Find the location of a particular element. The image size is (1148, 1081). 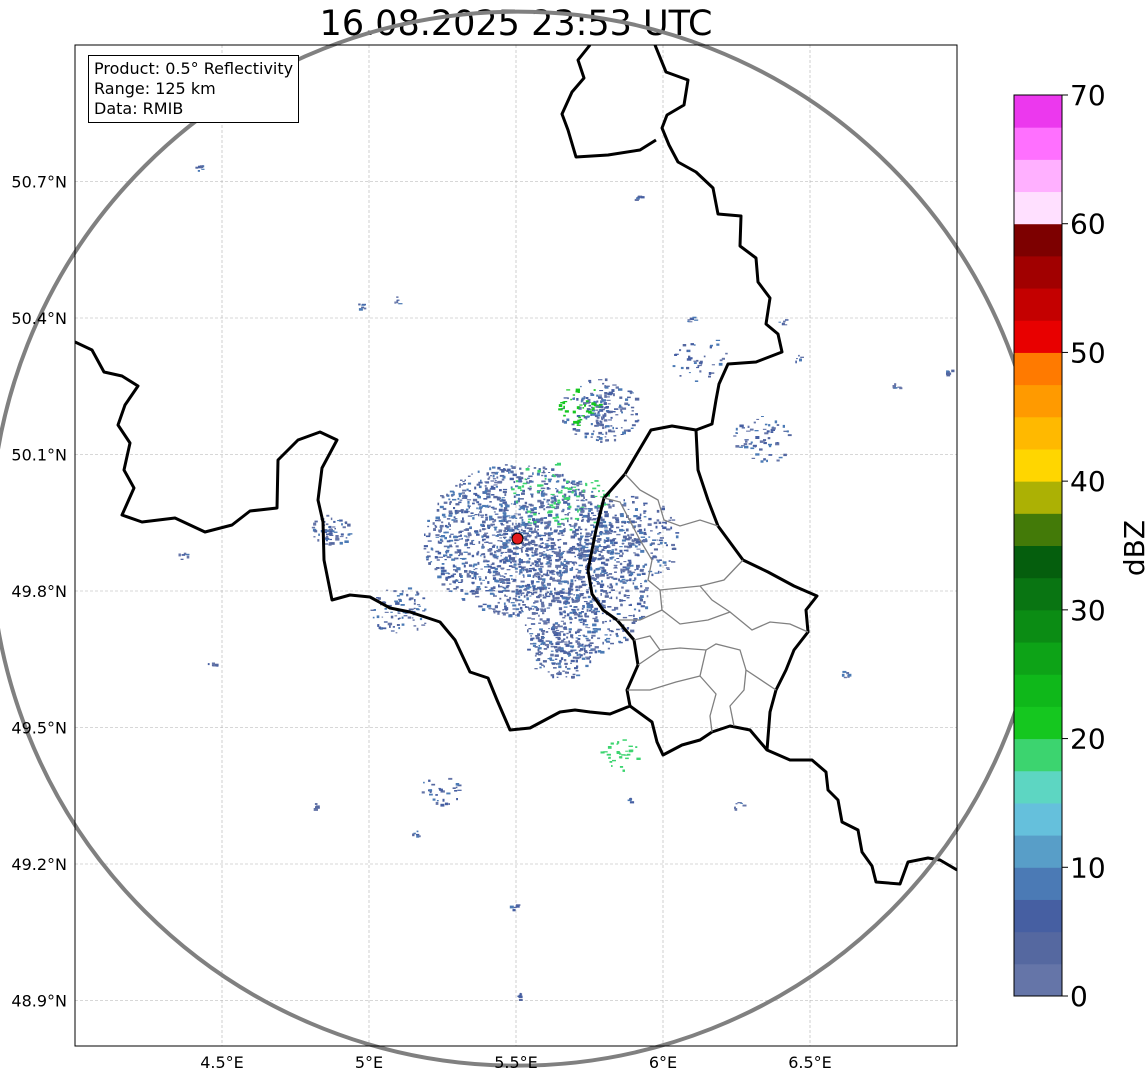

admin-borders is located at coordinates (706, 603).